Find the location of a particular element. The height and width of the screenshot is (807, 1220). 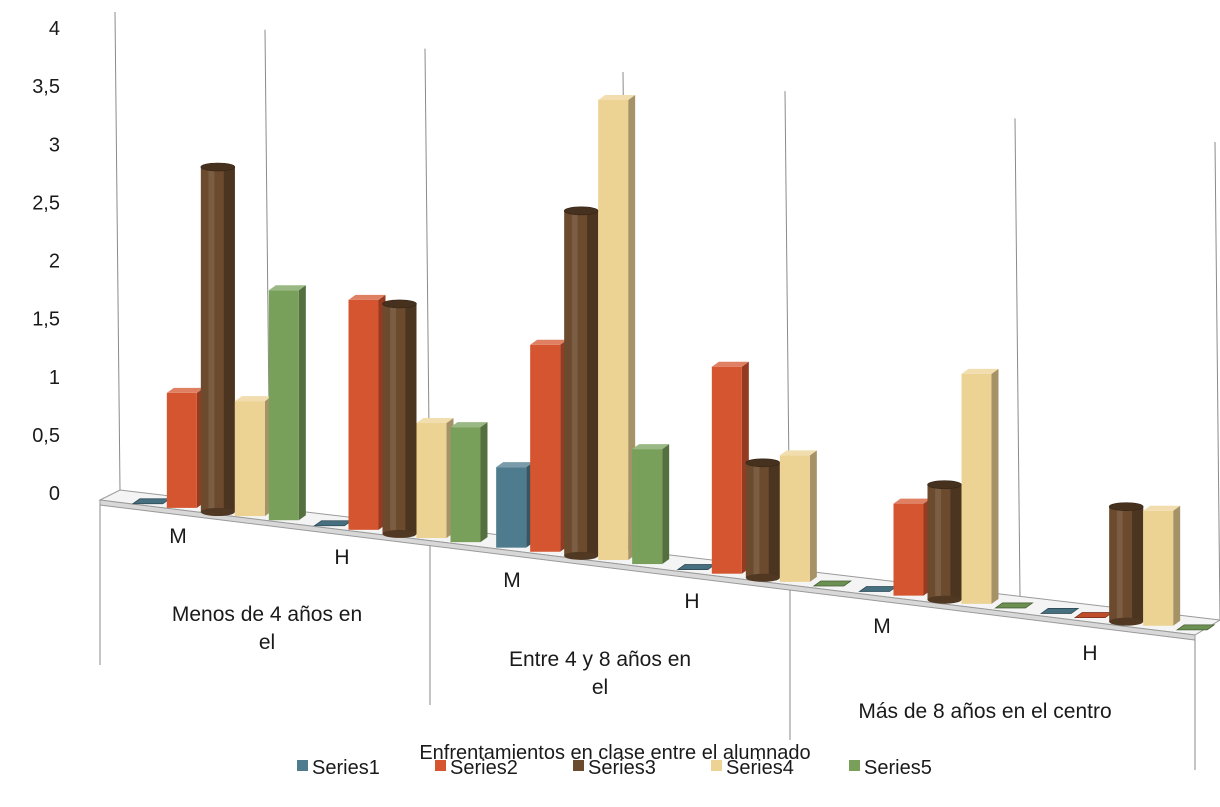

legend-label: Series4 is located at coordinates (760, 768).